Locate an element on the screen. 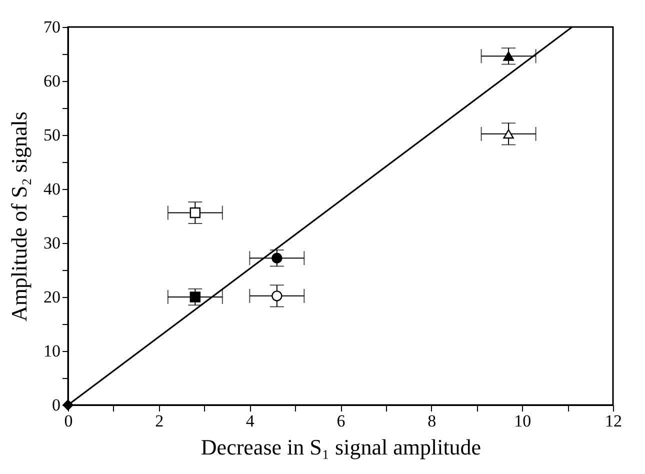 This screenshot has height=474, width=645. x-tick-label: 2 is located at coordinates (159, 421).